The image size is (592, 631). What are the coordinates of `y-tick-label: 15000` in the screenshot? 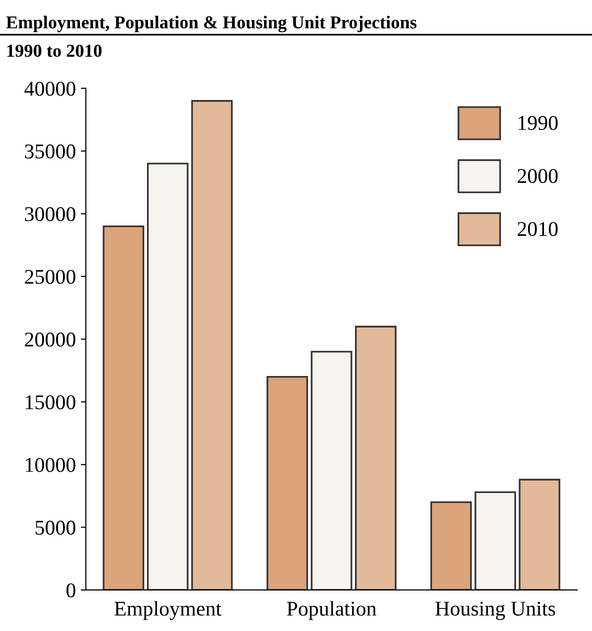 It's located at (51, 402).